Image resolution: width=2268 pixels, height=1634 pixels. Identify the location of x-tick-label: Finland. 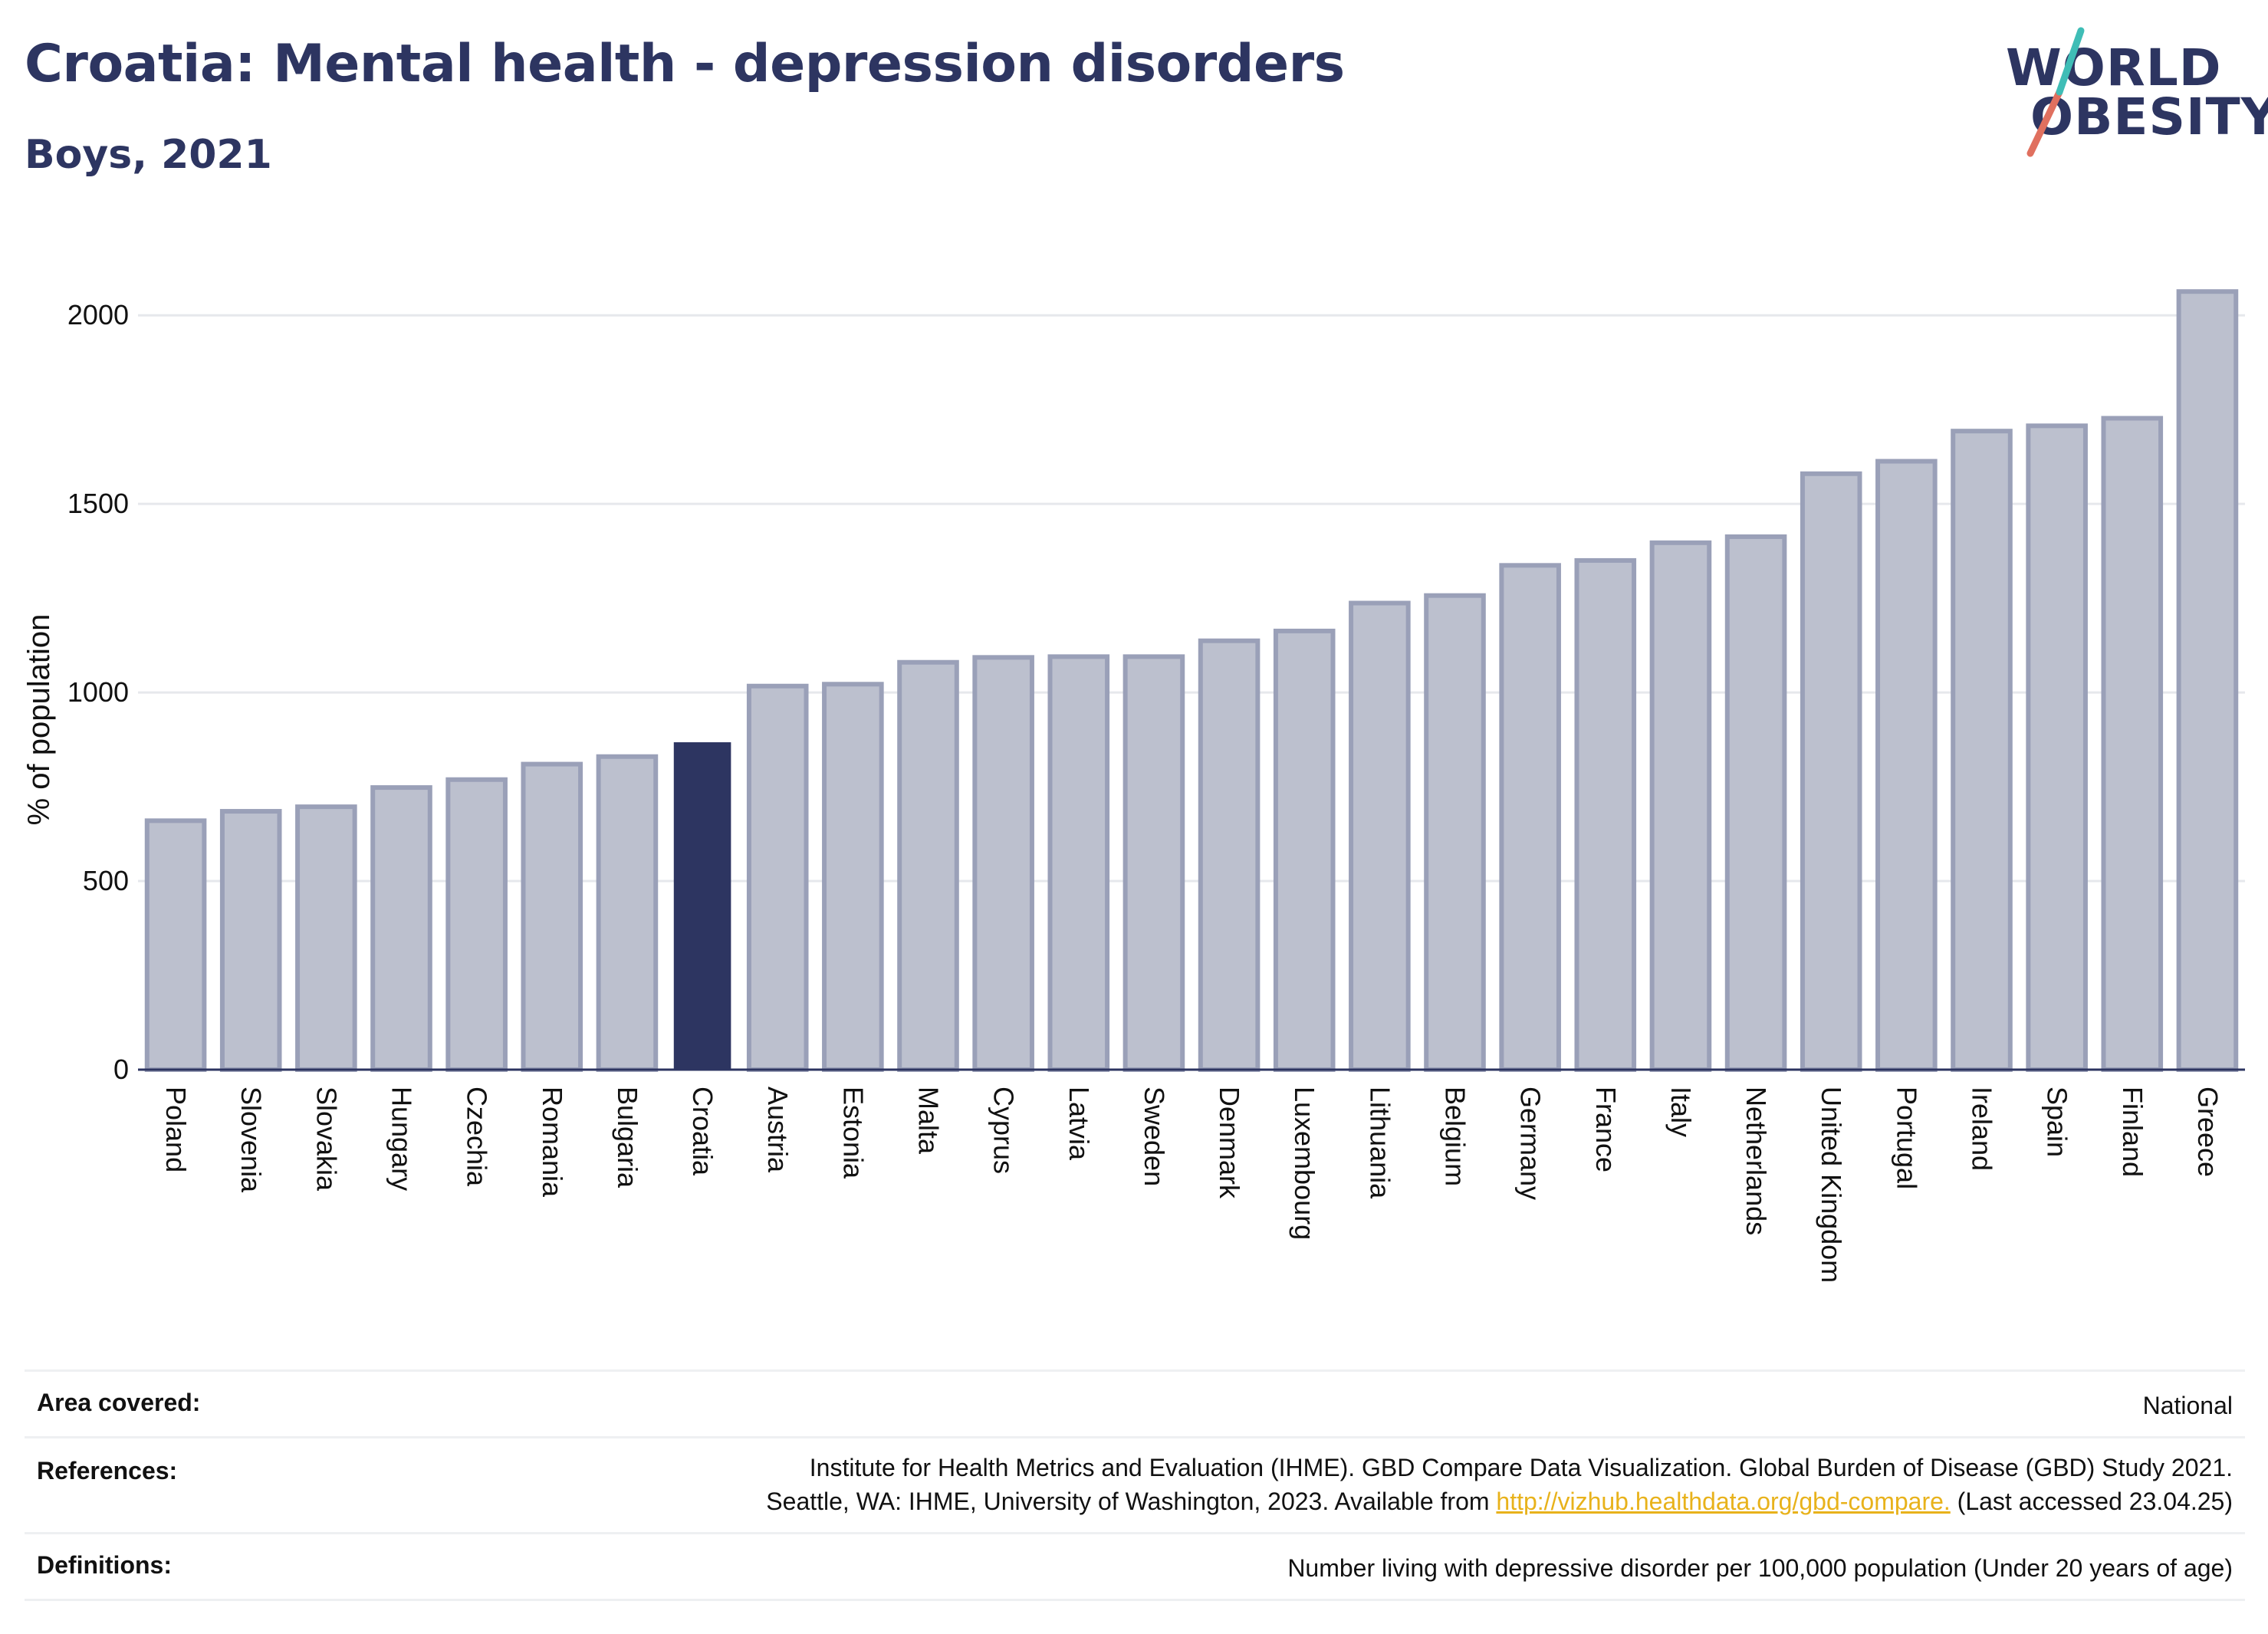
(2132, 1132).